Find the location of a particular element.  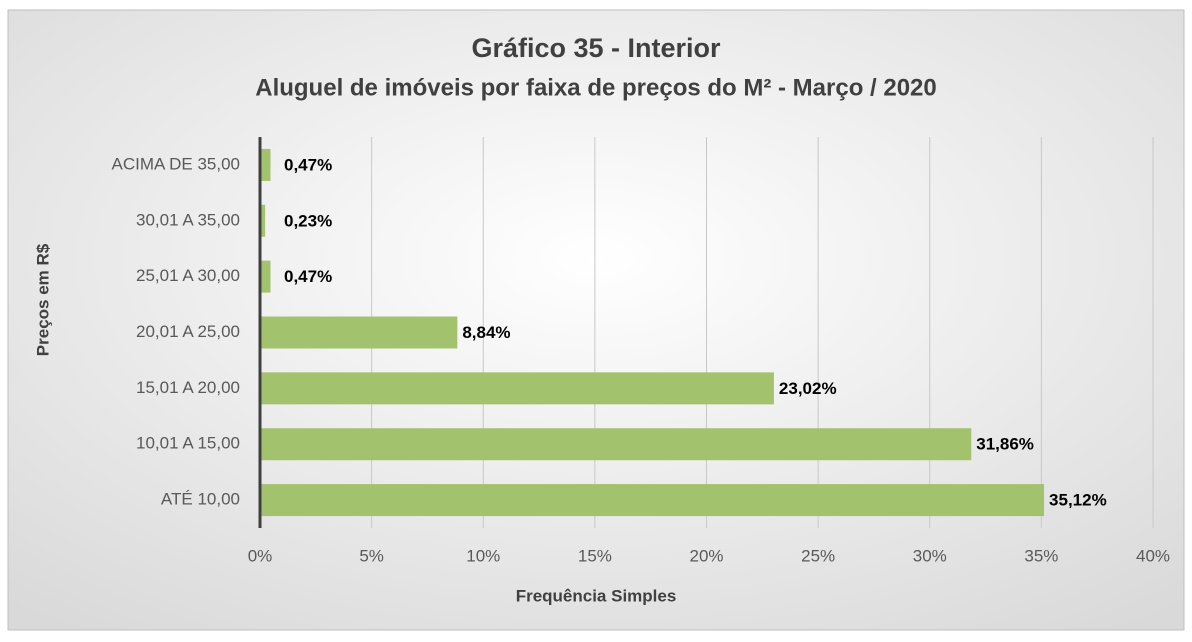

x-tick-label: 30% is located at coordinates (930, 555).